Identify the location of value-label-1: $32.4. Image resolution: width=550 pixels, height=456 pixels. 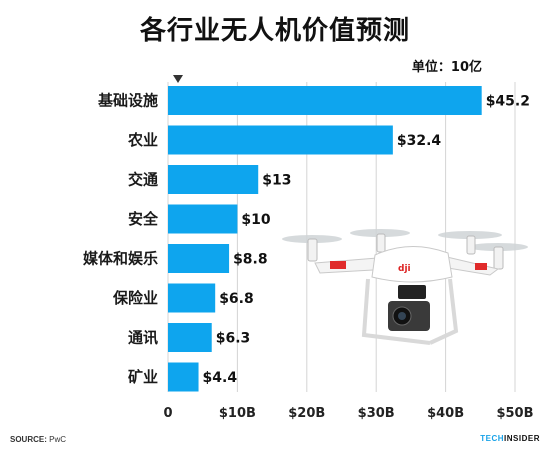
(419, 141).